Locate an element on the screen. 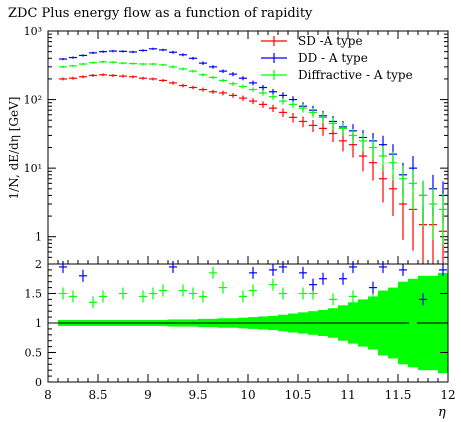 The width and height of the screenshot is (461, 422). y-axis-label: 1/N, dE/dη [GeV] is located at coordinates (14, 148).